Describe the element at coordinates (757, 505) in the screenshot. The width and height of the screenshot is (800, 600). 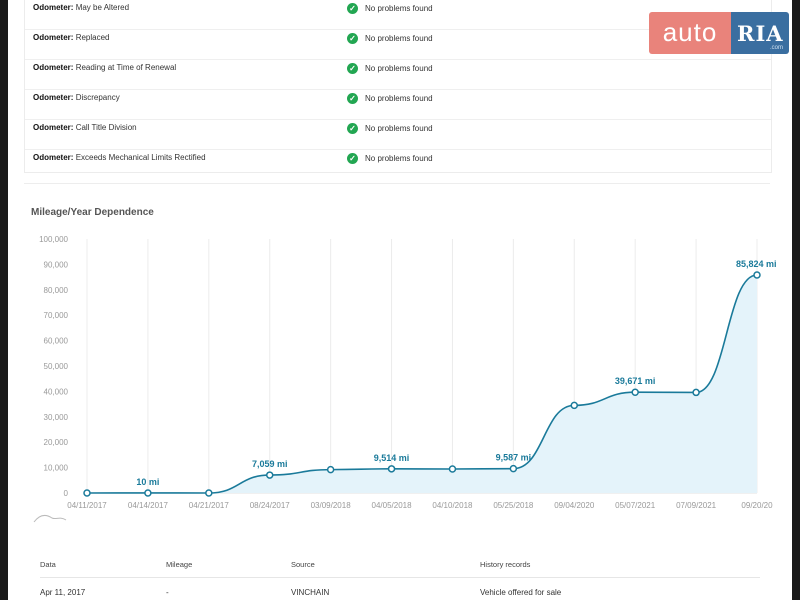
I see `x-tick-label: 09/20/20` at that location.